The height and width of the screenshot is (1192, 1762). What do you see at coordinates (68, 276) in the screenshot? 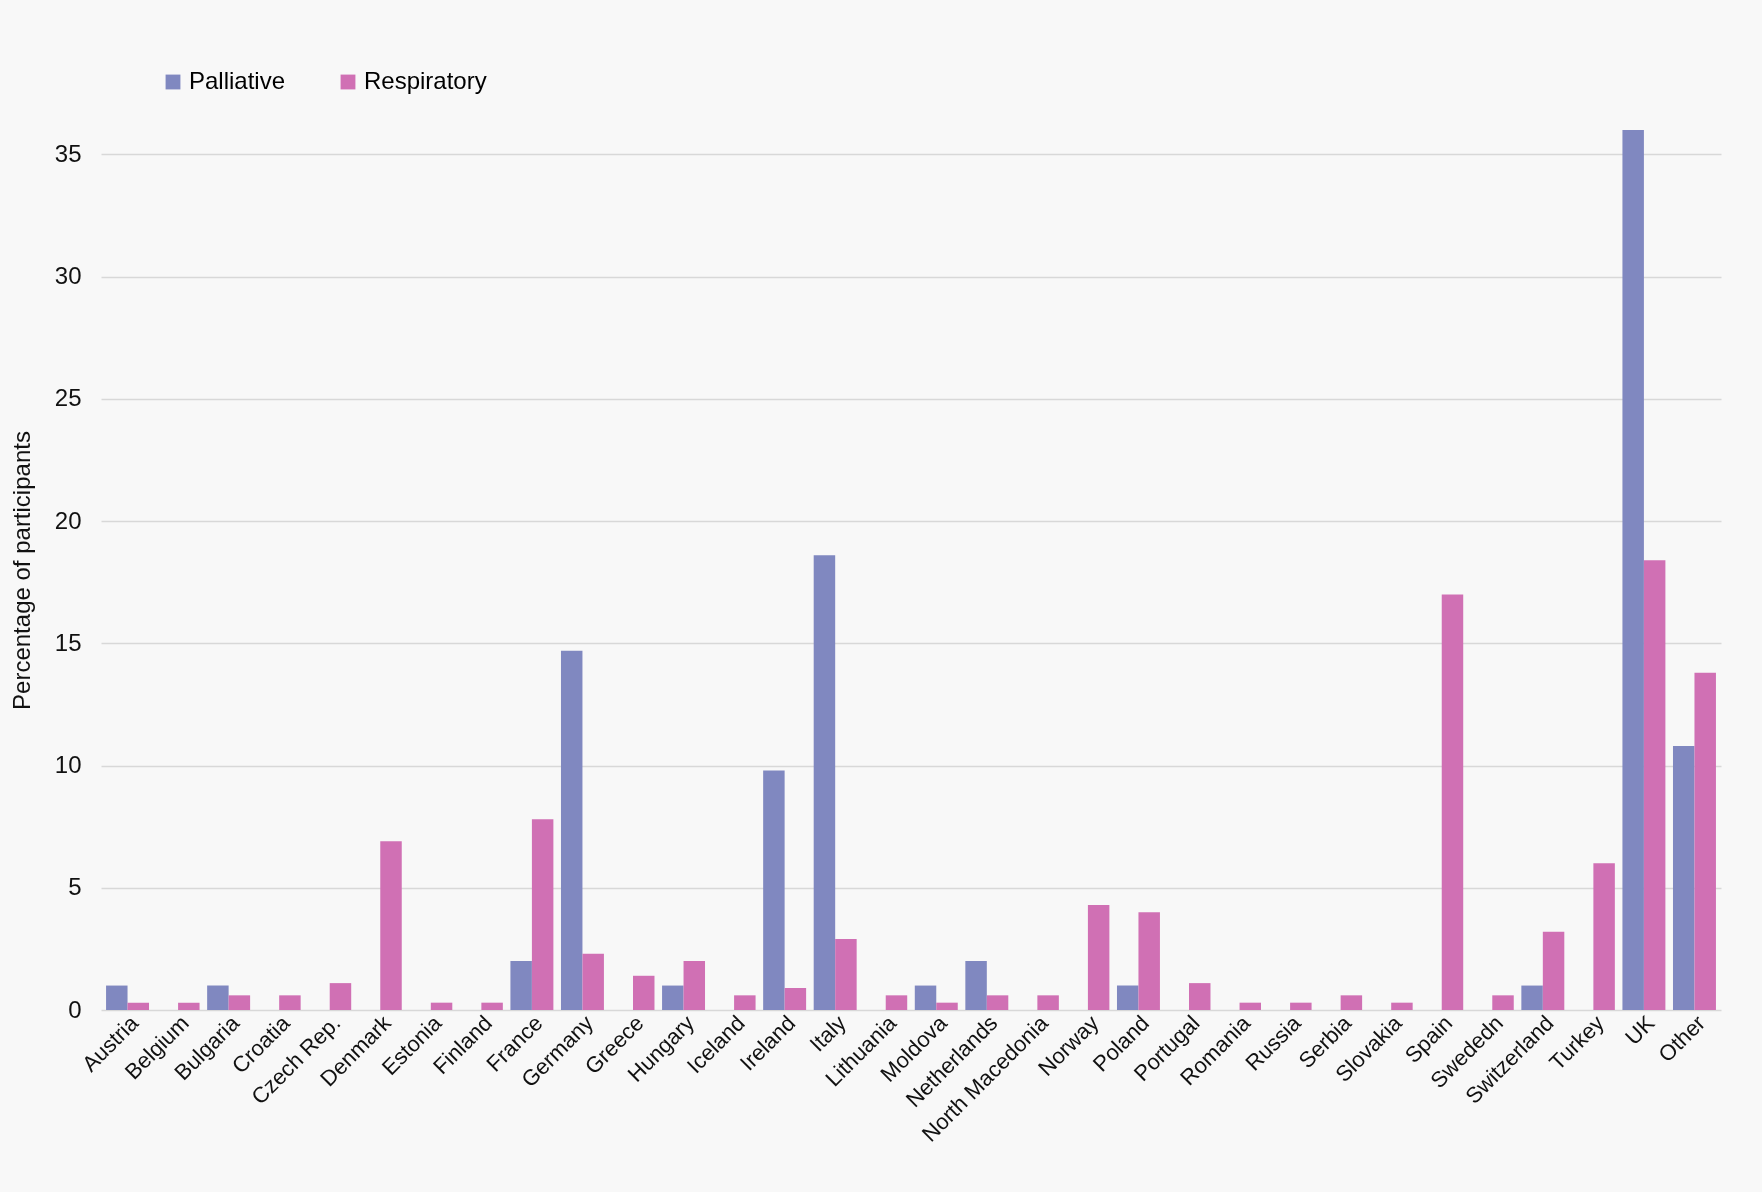
I see `y-tick-label: 30` at bounding box center [68, 276].